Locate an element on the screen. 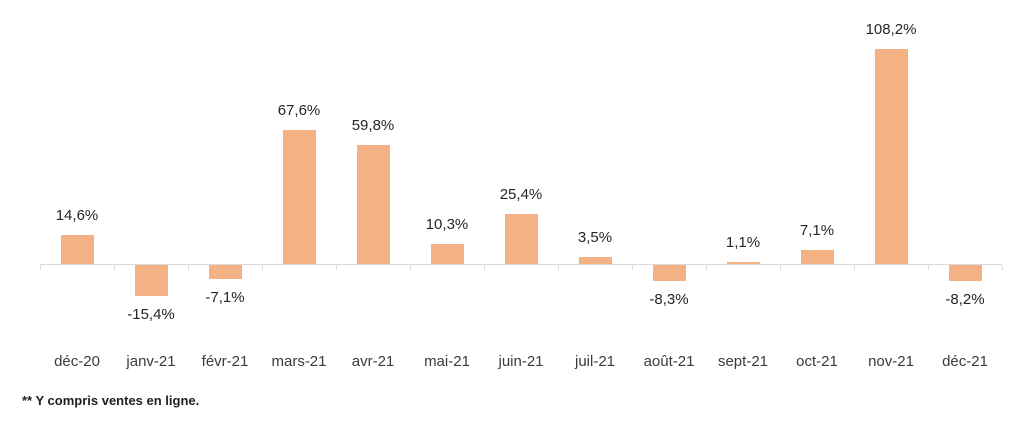 The height and width of the screenshot is (448, 1024). bar-value-label: 59,8% is located at coordinates (373, 126).